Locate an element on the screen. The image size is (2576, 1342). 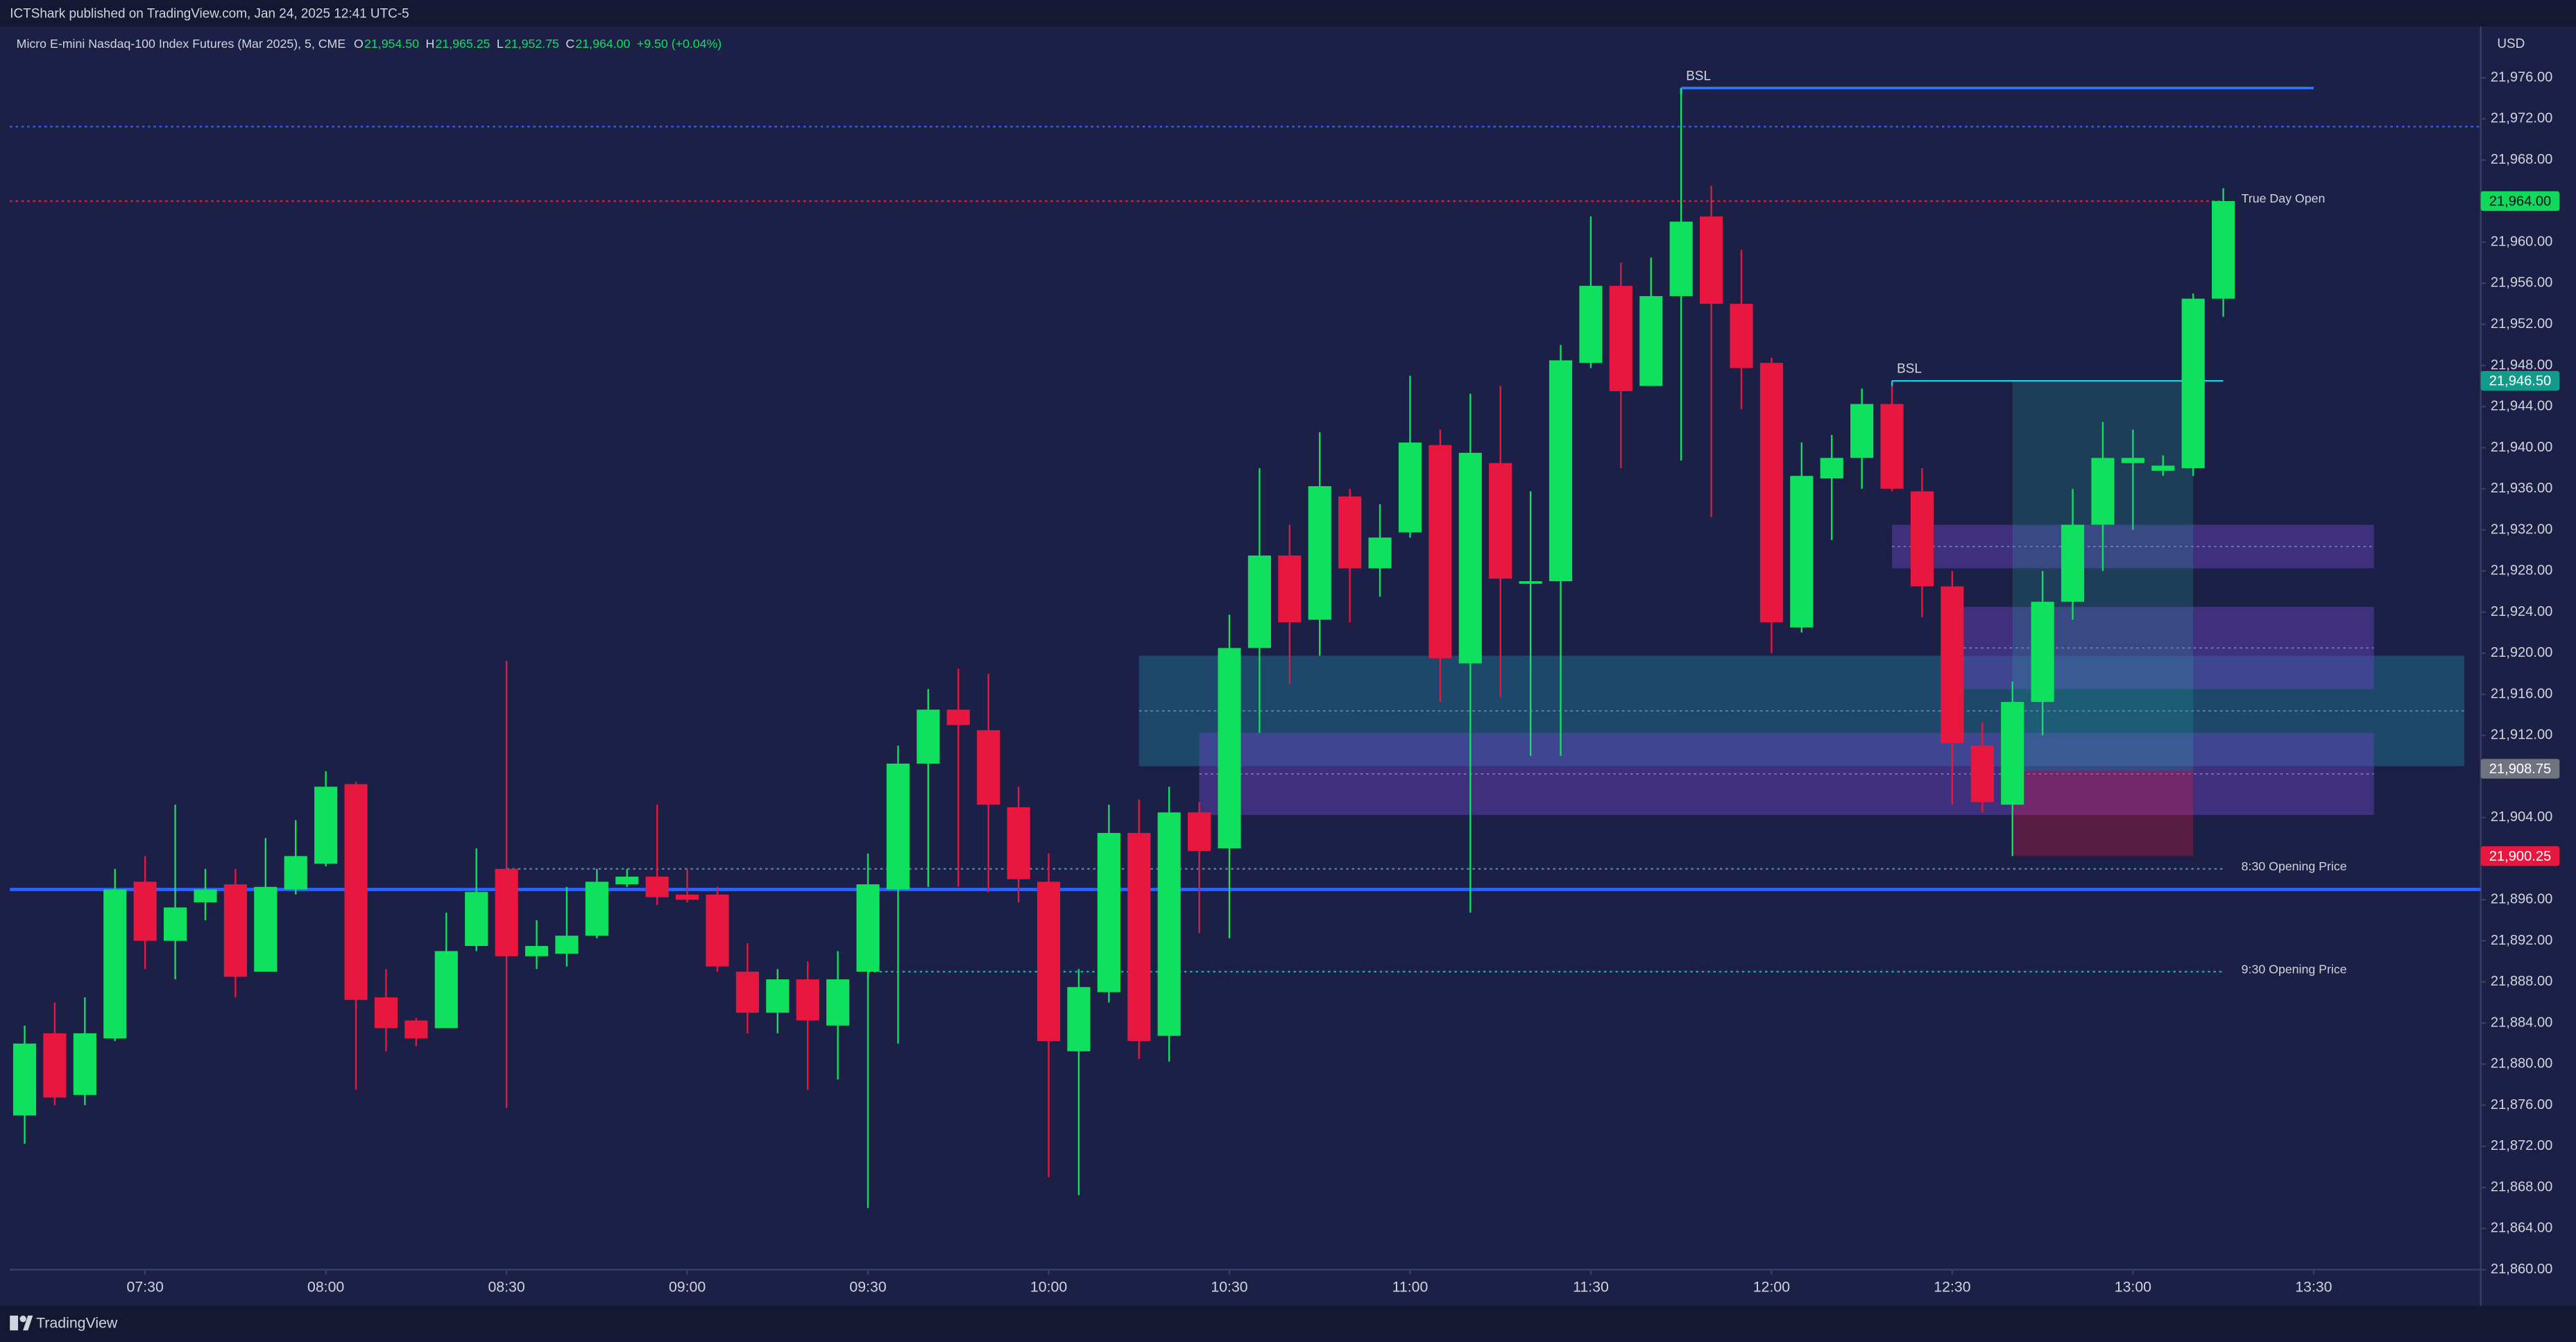
legend-key: L is located at coordinates (500, 44).